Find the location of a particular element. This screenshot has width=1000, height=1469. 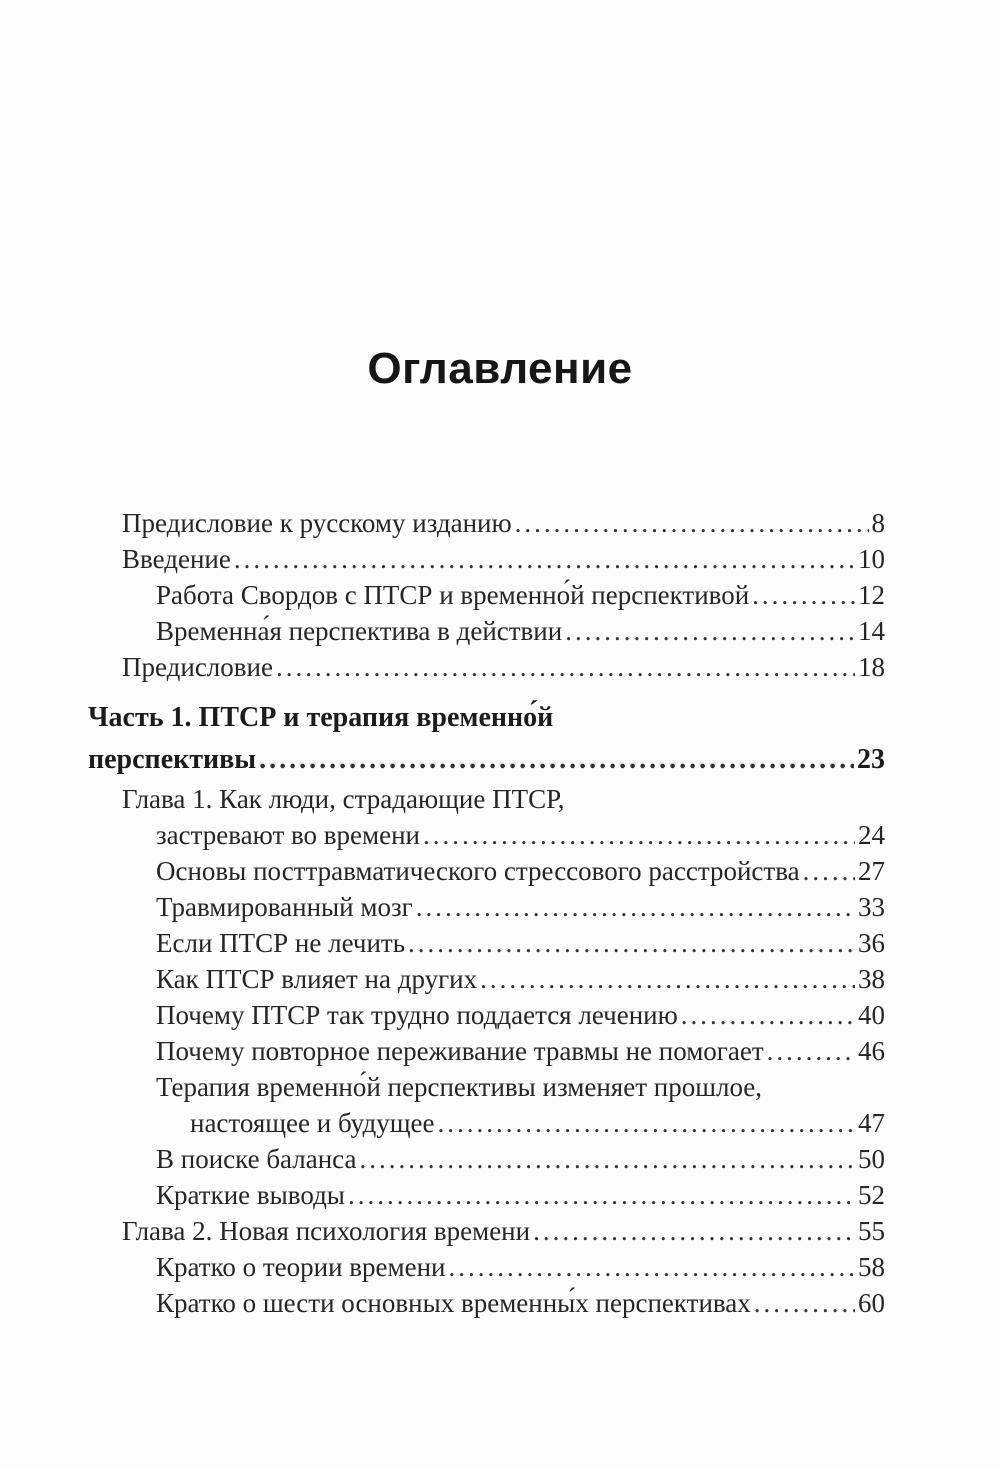

toc-entry: Глава 2. Новая психология времени 55 is located at coordinates (486, 1231).